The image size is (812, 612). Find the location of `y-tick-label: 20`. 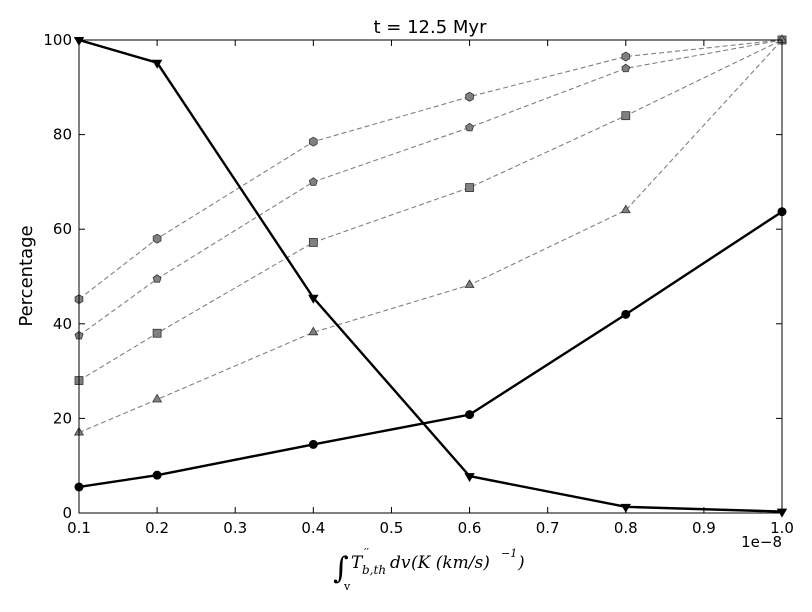

y-tick-label: 20 is located at coordinates (62, 418).